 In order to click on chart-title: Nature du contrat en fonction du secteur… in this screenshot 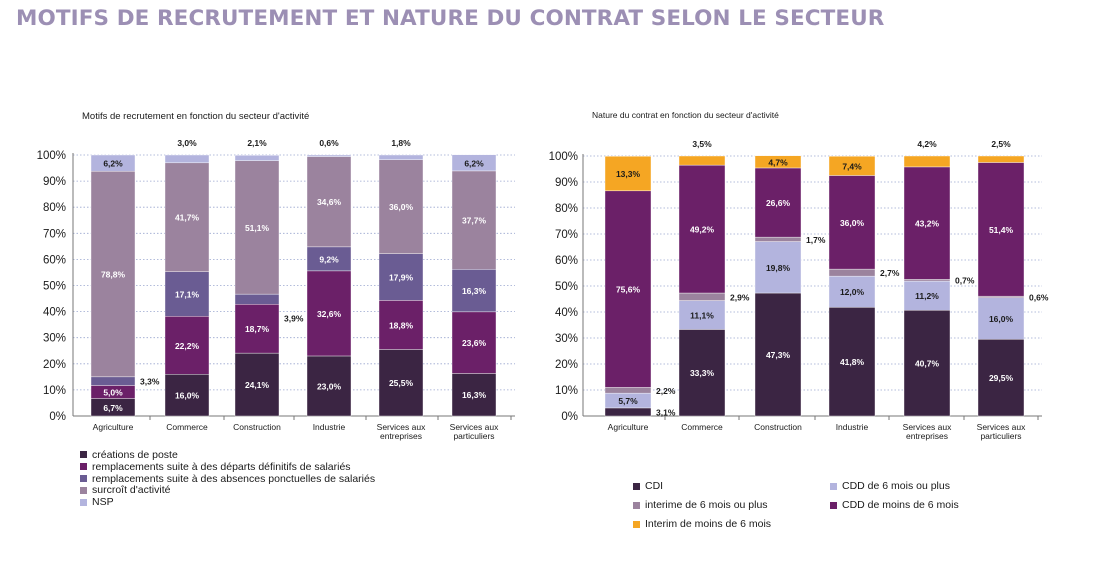, I will do `click(685, 115)`.